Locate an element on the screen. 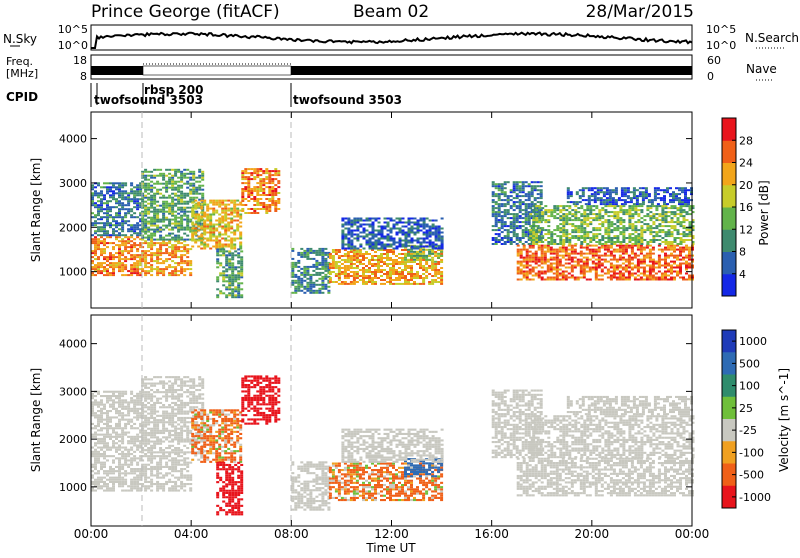 This screenshot has width=800, height=558. power-colorbar-tick-label: 20 is located at coordinates (746, 185).